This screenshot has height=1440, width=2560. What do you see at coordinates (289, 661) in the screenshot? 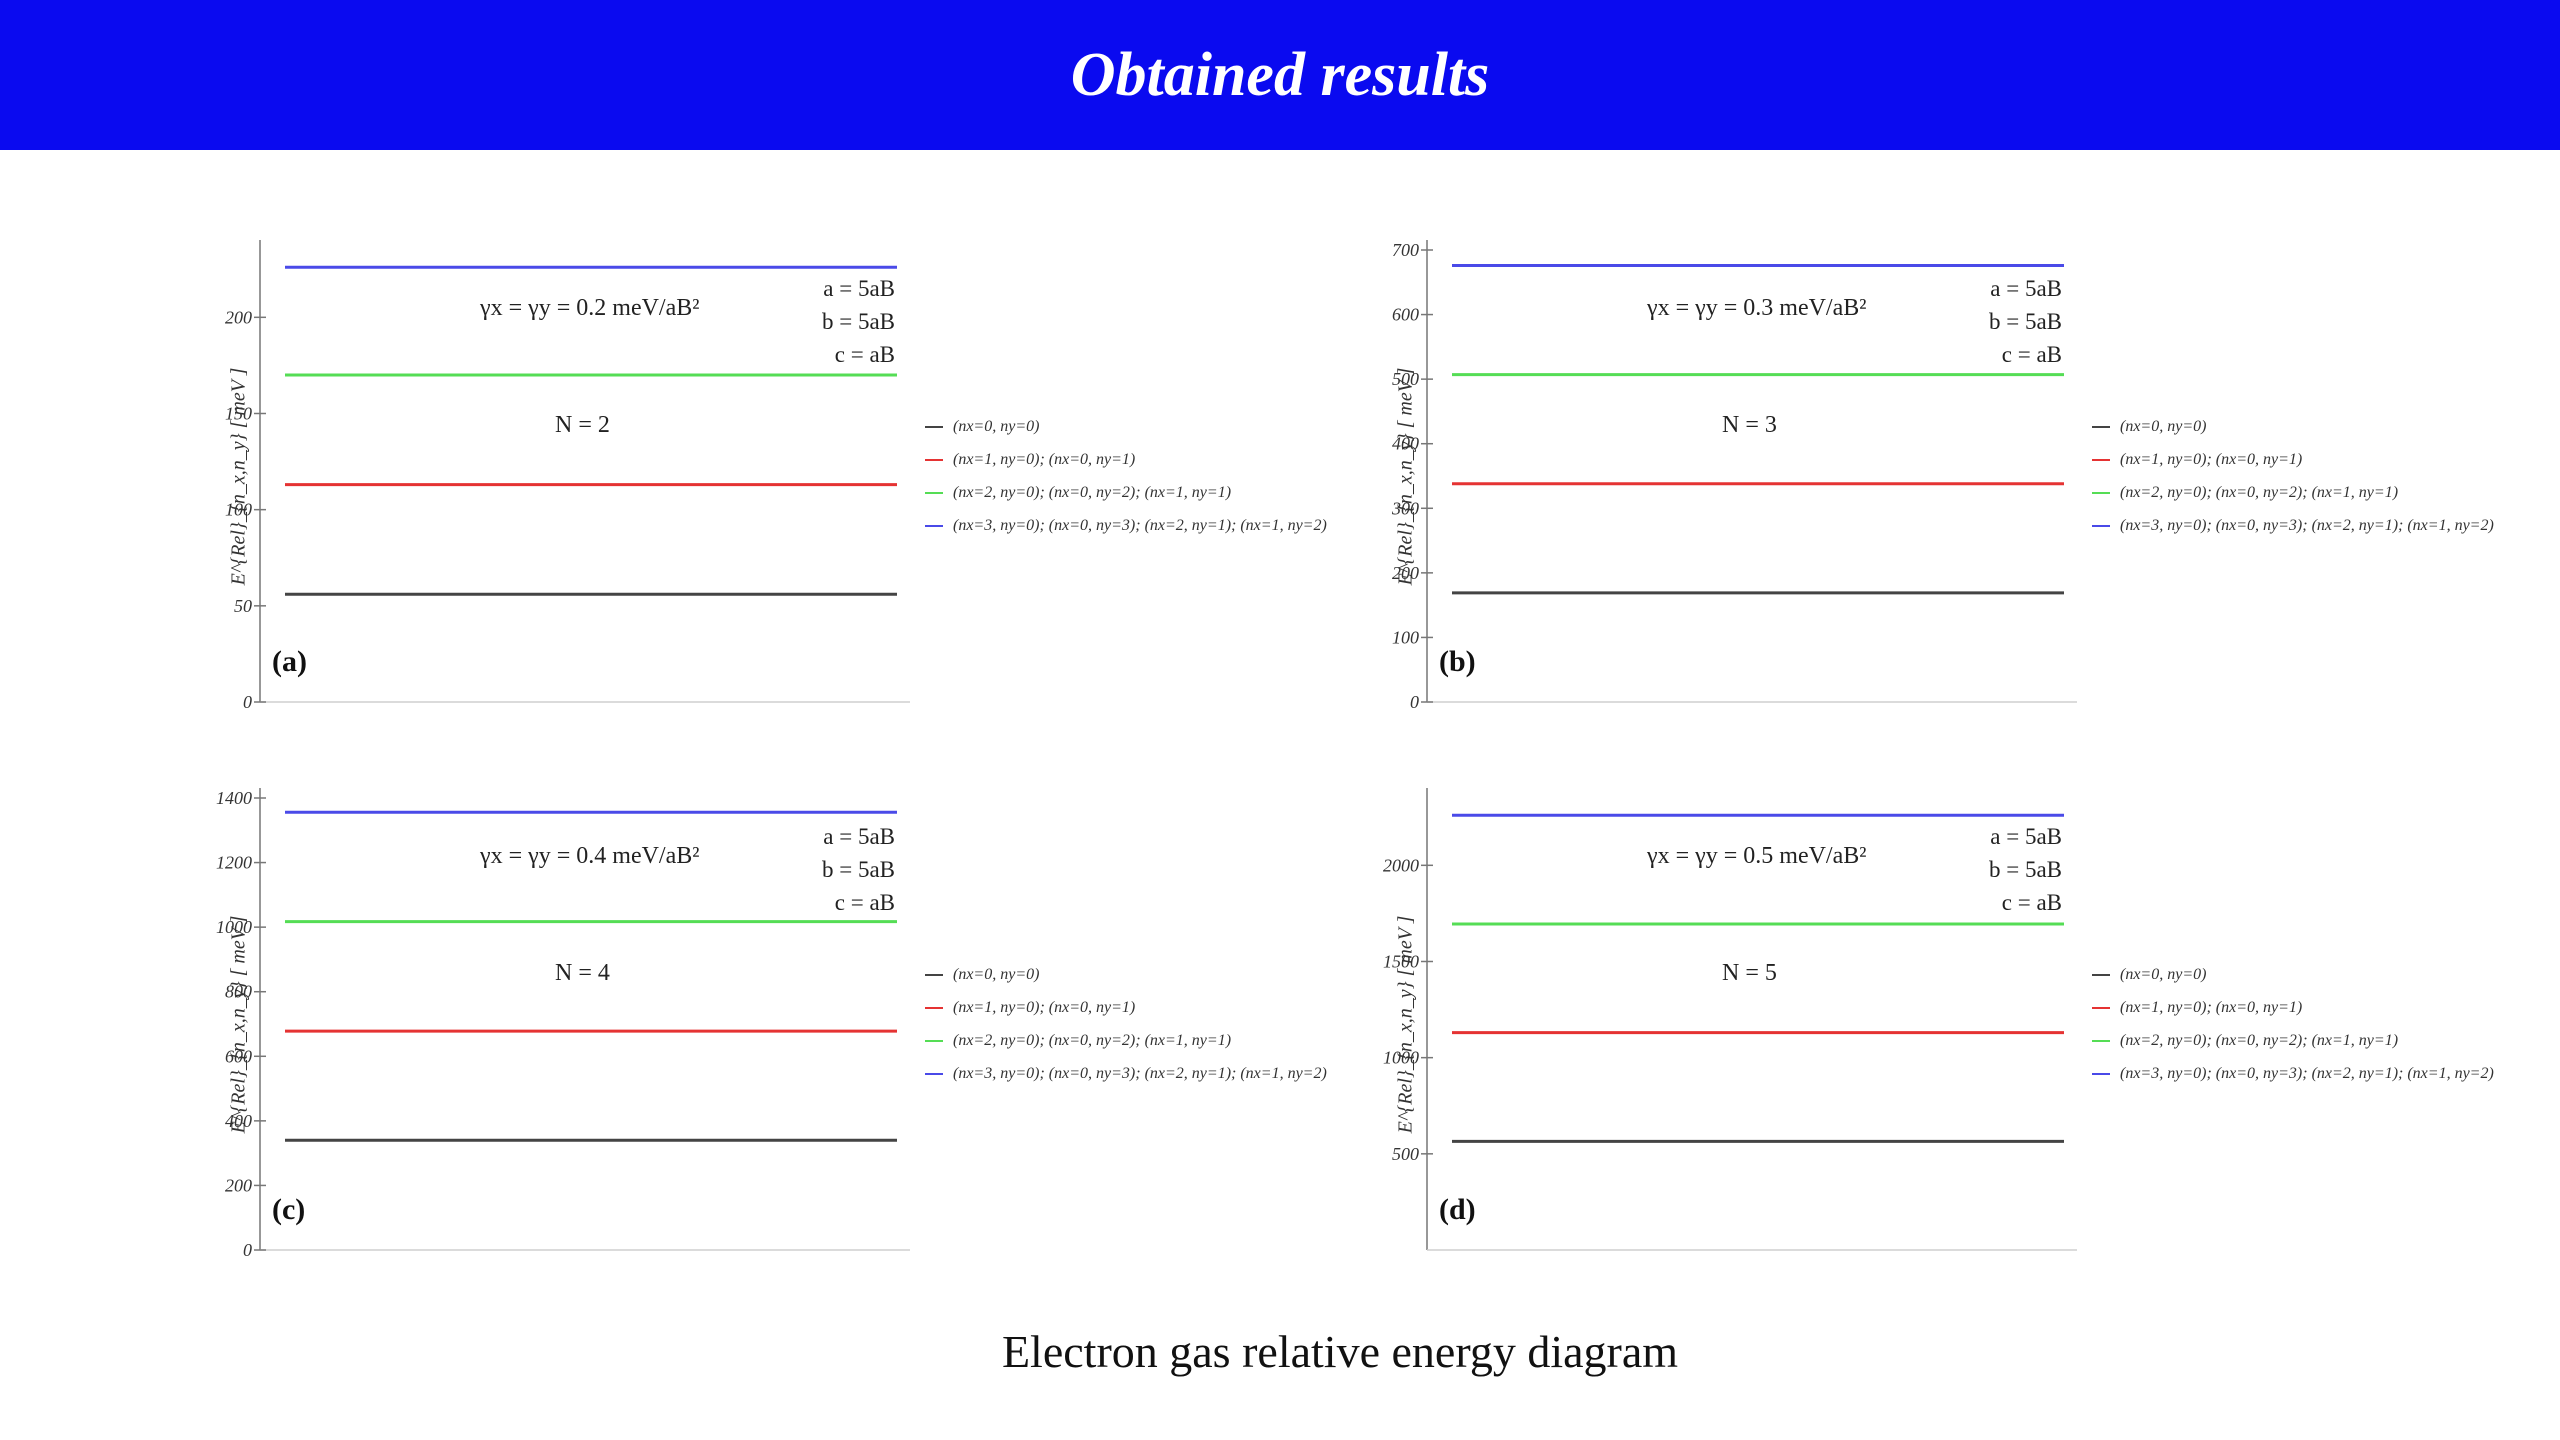
I see `panel-label: (a)` at bounding box center [289, 661].